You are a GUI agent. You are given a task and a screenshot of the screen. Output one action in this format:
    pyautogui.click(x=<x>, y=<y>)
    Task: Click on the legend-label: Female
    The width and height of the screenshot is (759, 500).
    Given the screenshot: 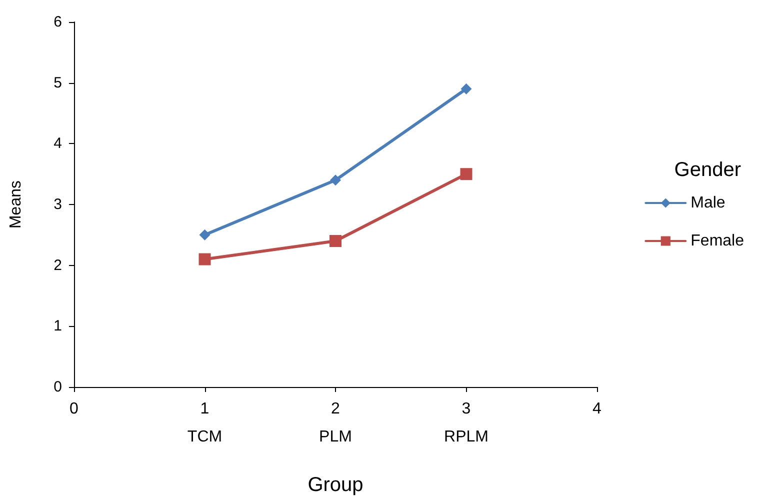 What is the action you would take?
    pyautogui.click(x=717, y=241)
    